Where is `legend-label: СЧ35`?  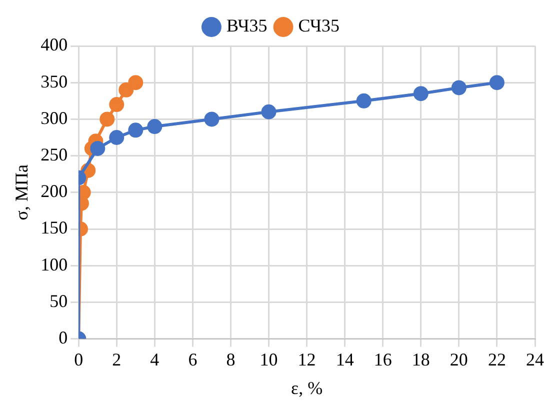
legend-label: СЧ35 is located at coordinates (319, 26).